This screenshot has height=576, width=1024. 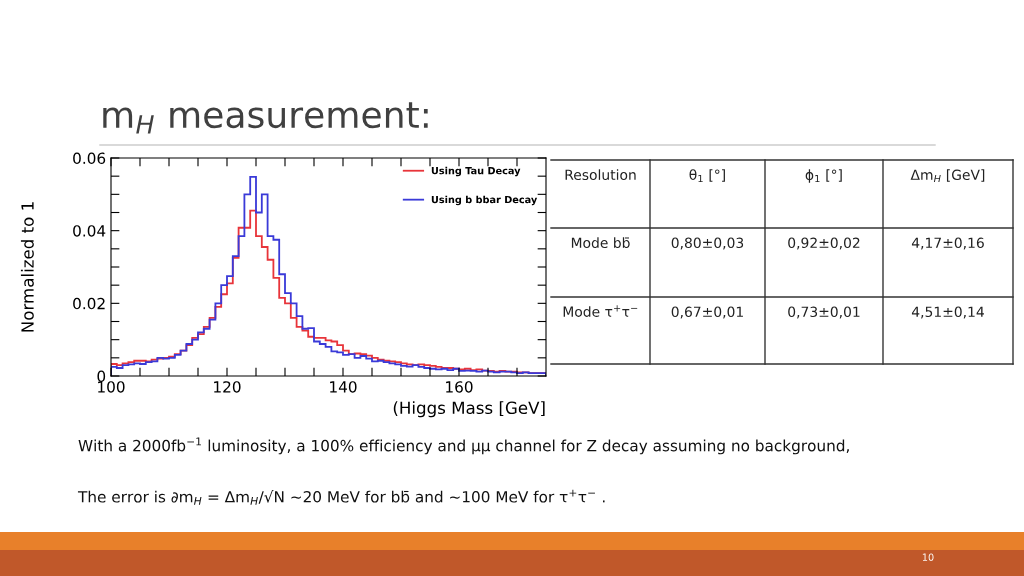 I want to click on text: 0,80±0,03, so click(x=707, y=243).